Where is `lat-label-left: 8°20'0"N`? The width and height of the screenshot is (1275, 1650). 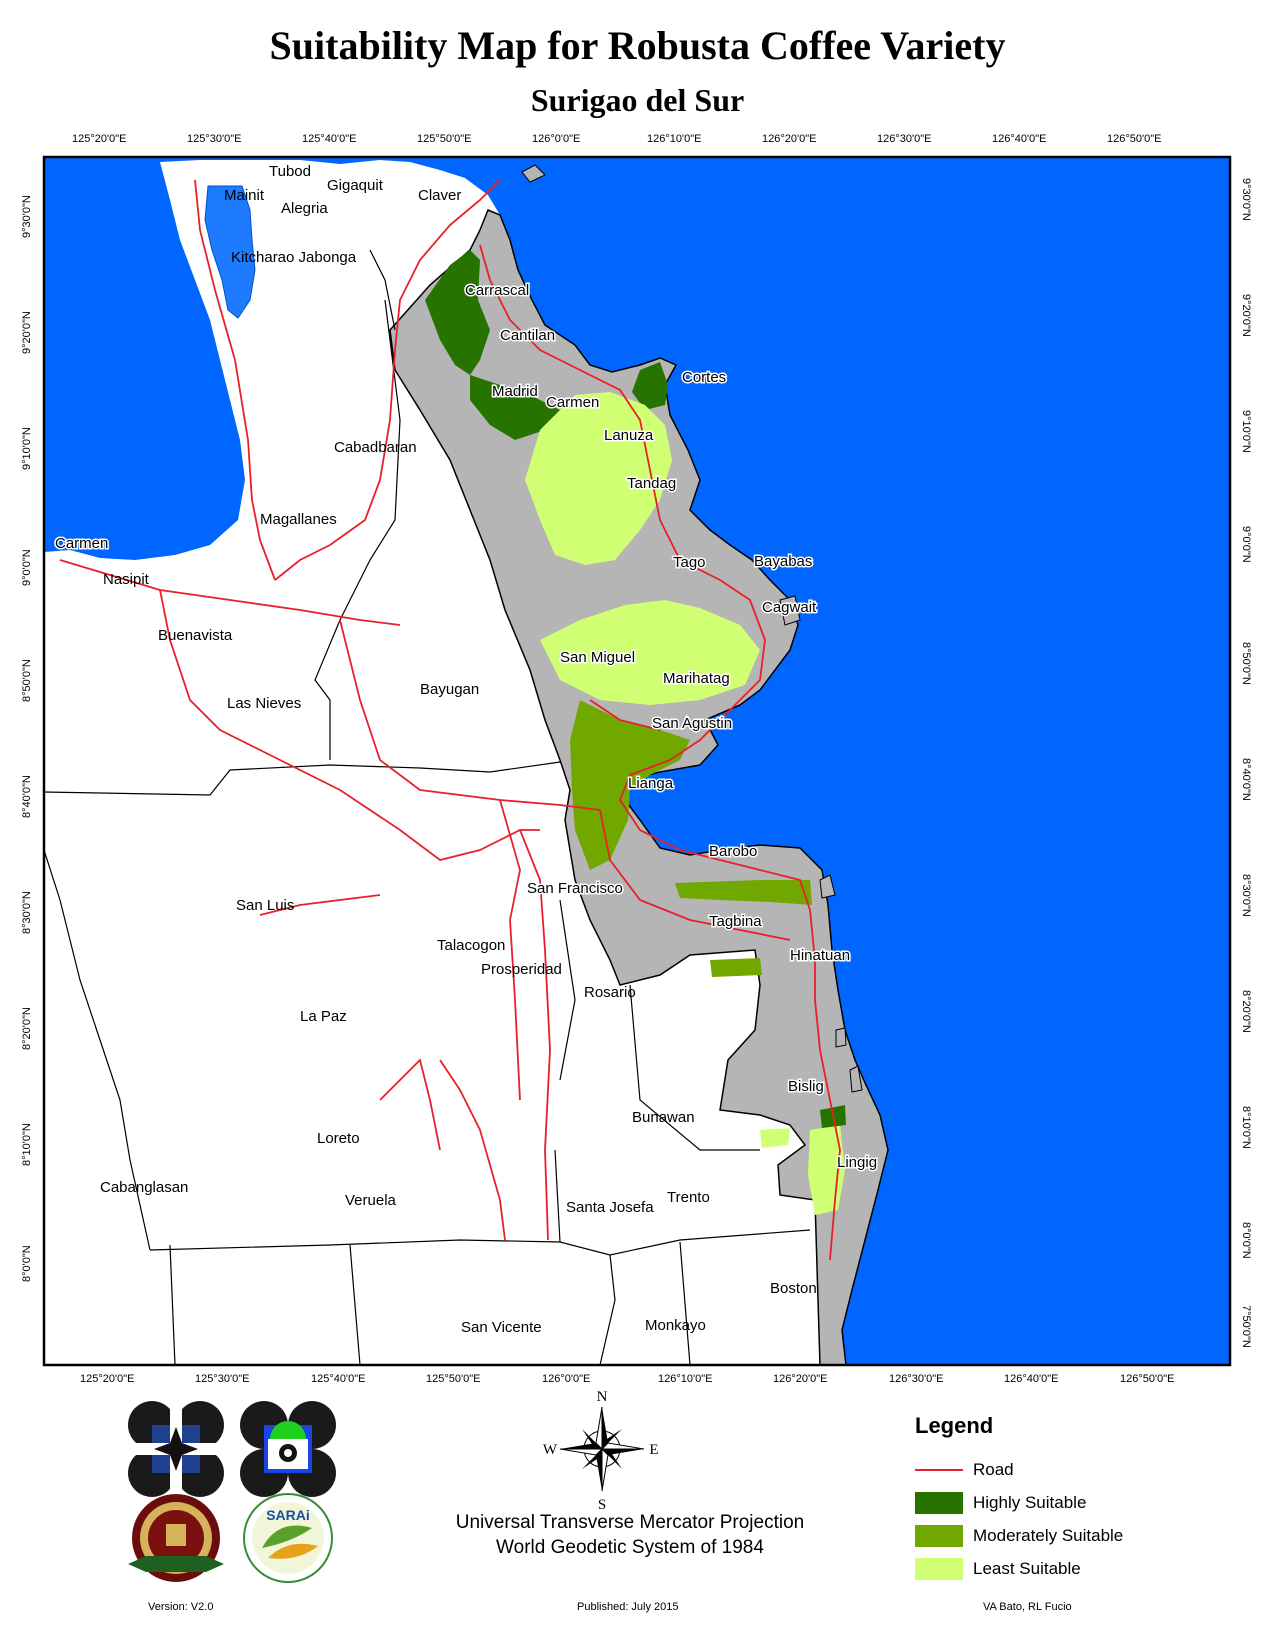
lat-label-left: 8°20'0"N is located at coordinates (27, 1028).